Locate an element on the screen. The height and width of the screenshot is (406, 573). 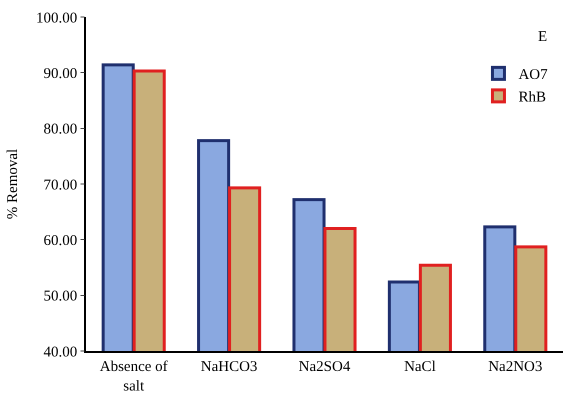
y-tick-label: 50.00 is located at coordinates (61, 296).